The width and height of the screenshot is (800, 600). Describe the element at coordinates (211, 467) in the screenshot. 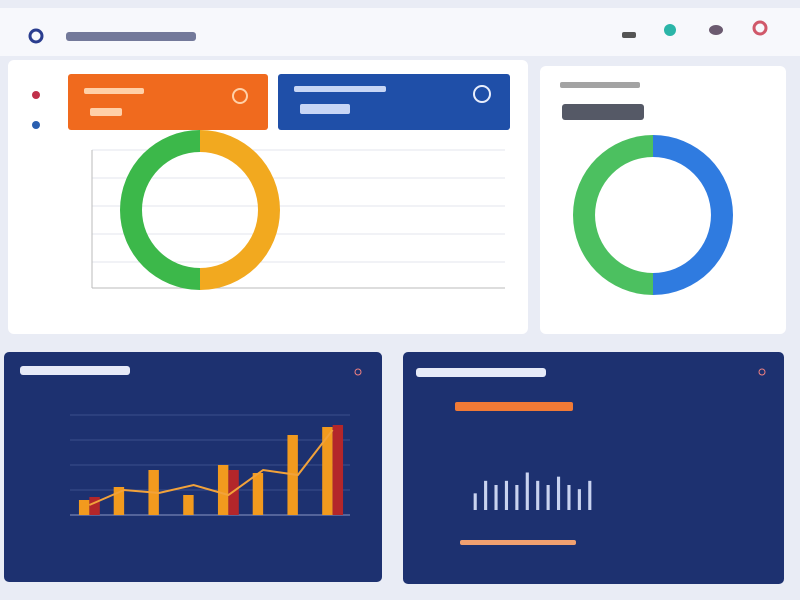

I see `line` at that location.